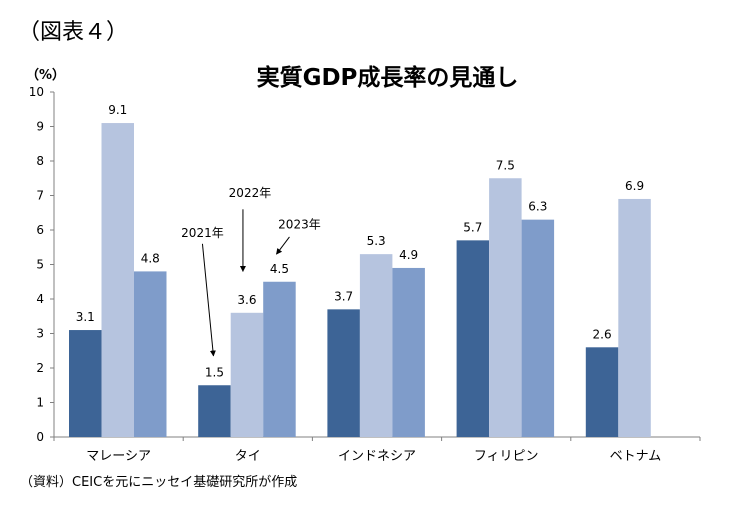 The height and width of the screenshot is (510, 735). What do you see at coordinates (46, 75) in the screenshot?
I see `y-axis-unit-label: （%）` at bounding box center [46, 75].